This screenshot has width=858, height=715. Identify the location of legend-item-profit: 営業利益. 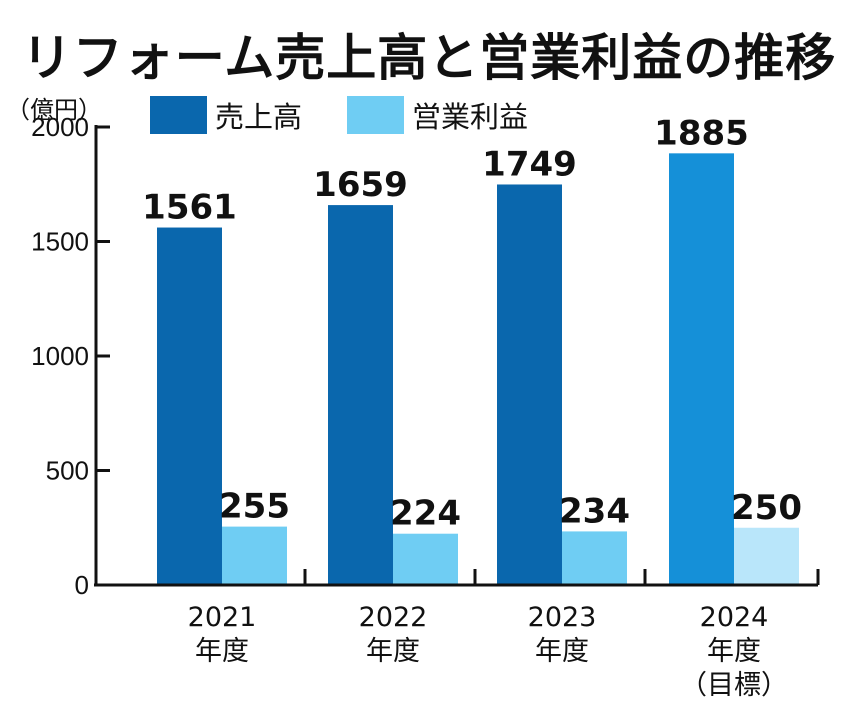
(437, 115).